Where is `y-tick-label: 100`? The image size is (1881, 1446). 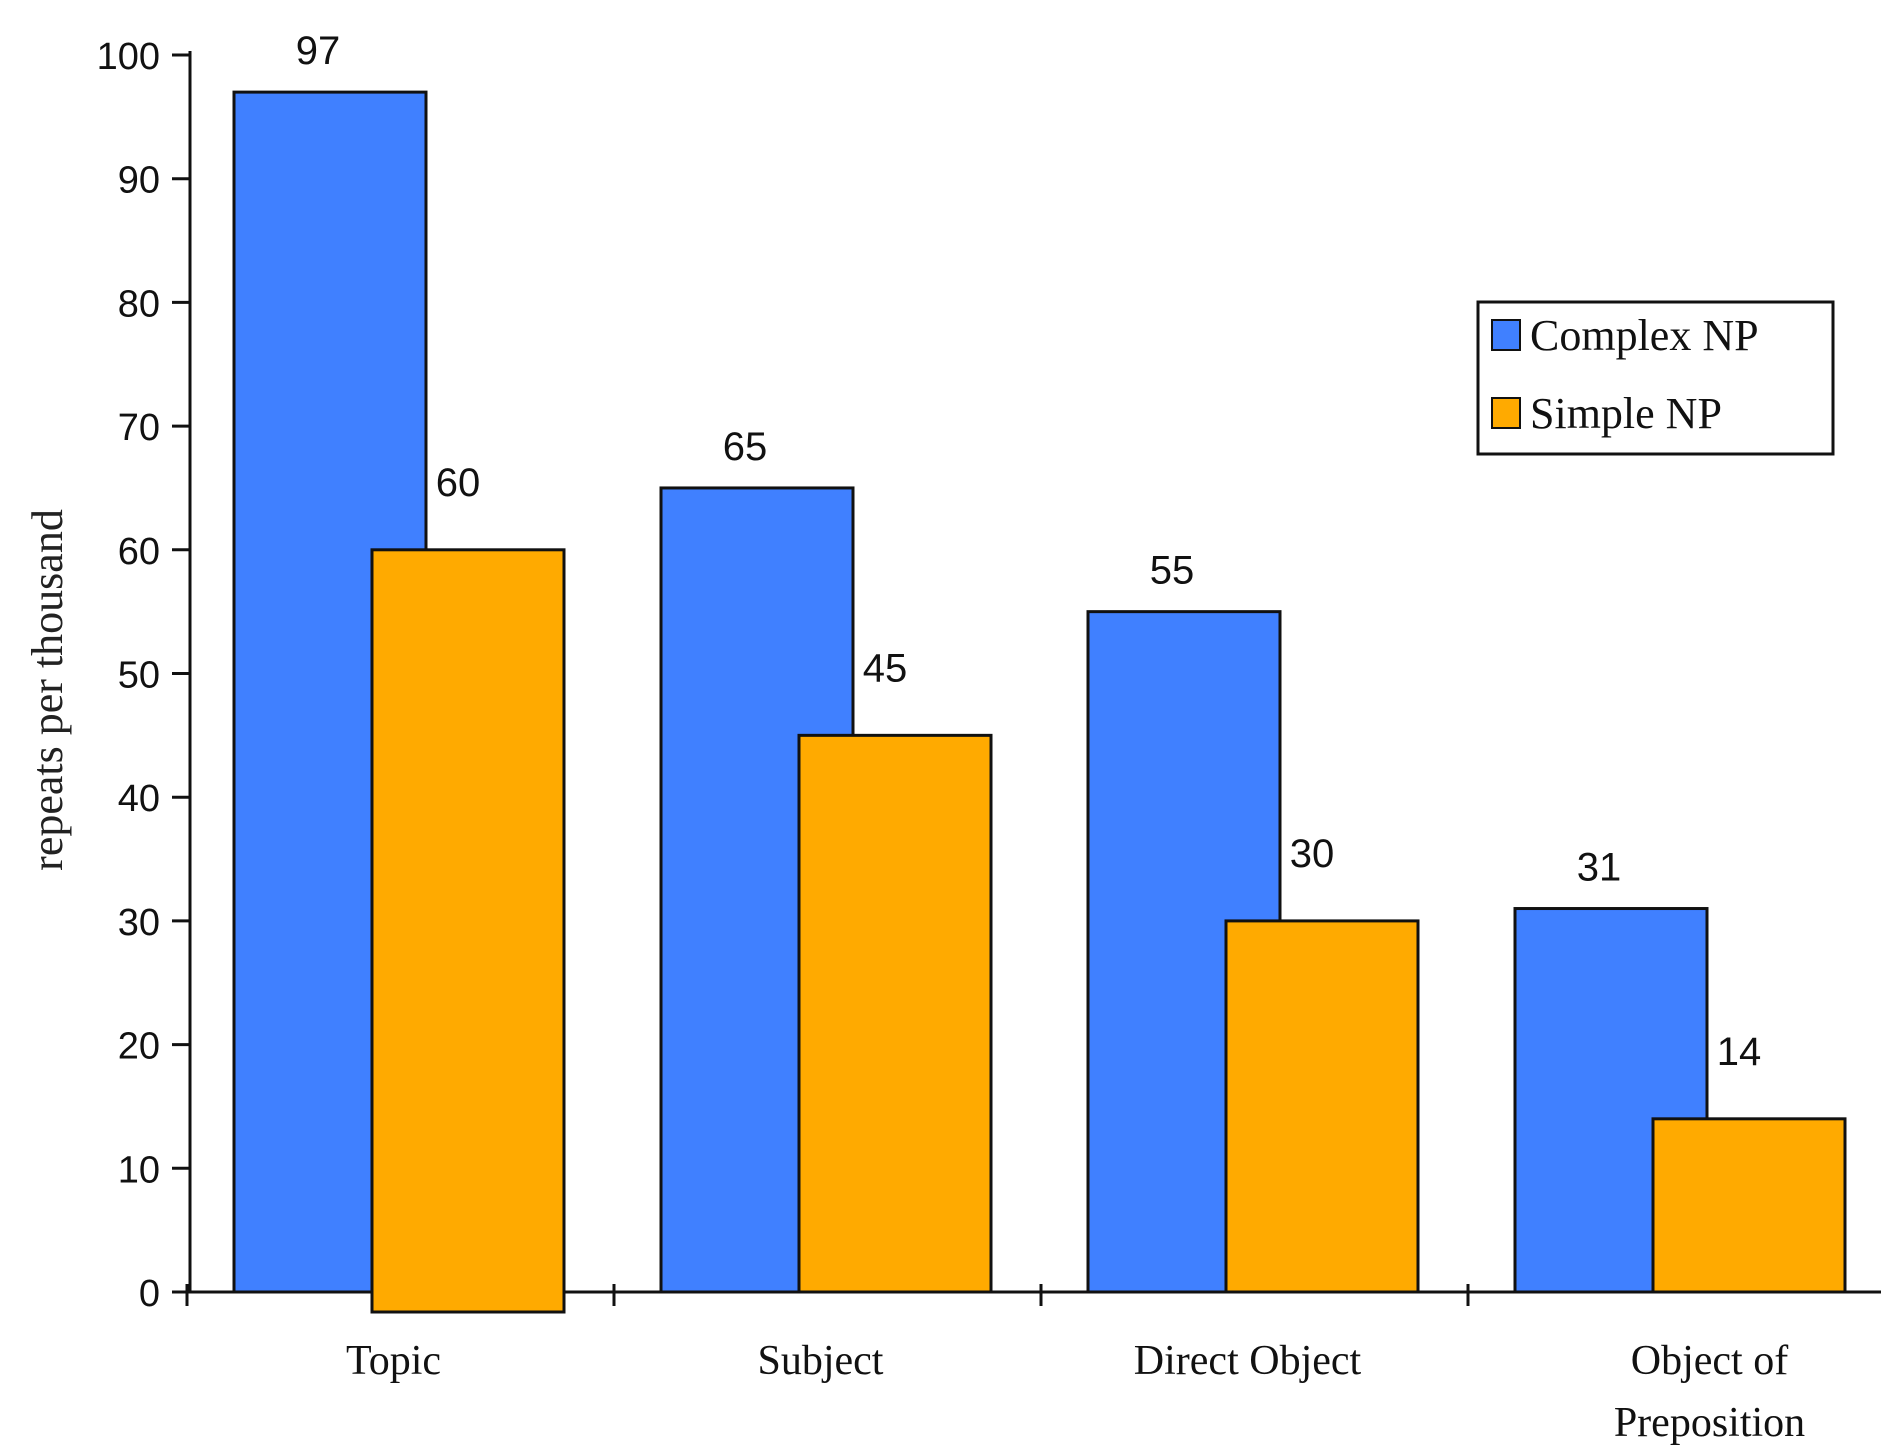 y-tick-label: 100 is located at coordinates (128, 57).